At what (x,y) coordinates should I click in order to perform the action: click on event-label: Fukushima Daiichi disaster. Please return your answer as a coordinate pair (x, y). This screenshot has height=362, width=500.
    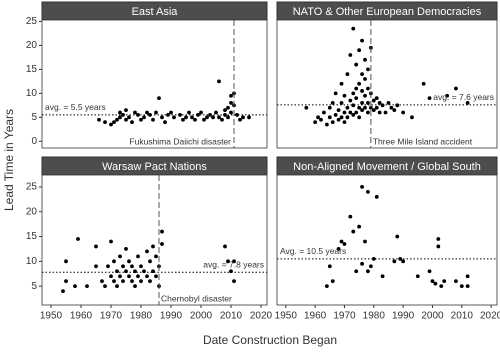
    Looking at the image, I should click on (180, 141).